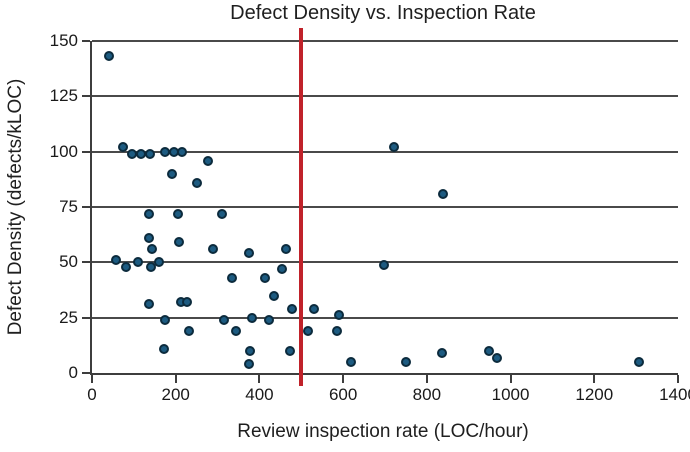  I want to click on x-tick-label: 1000, so click(510, 394).